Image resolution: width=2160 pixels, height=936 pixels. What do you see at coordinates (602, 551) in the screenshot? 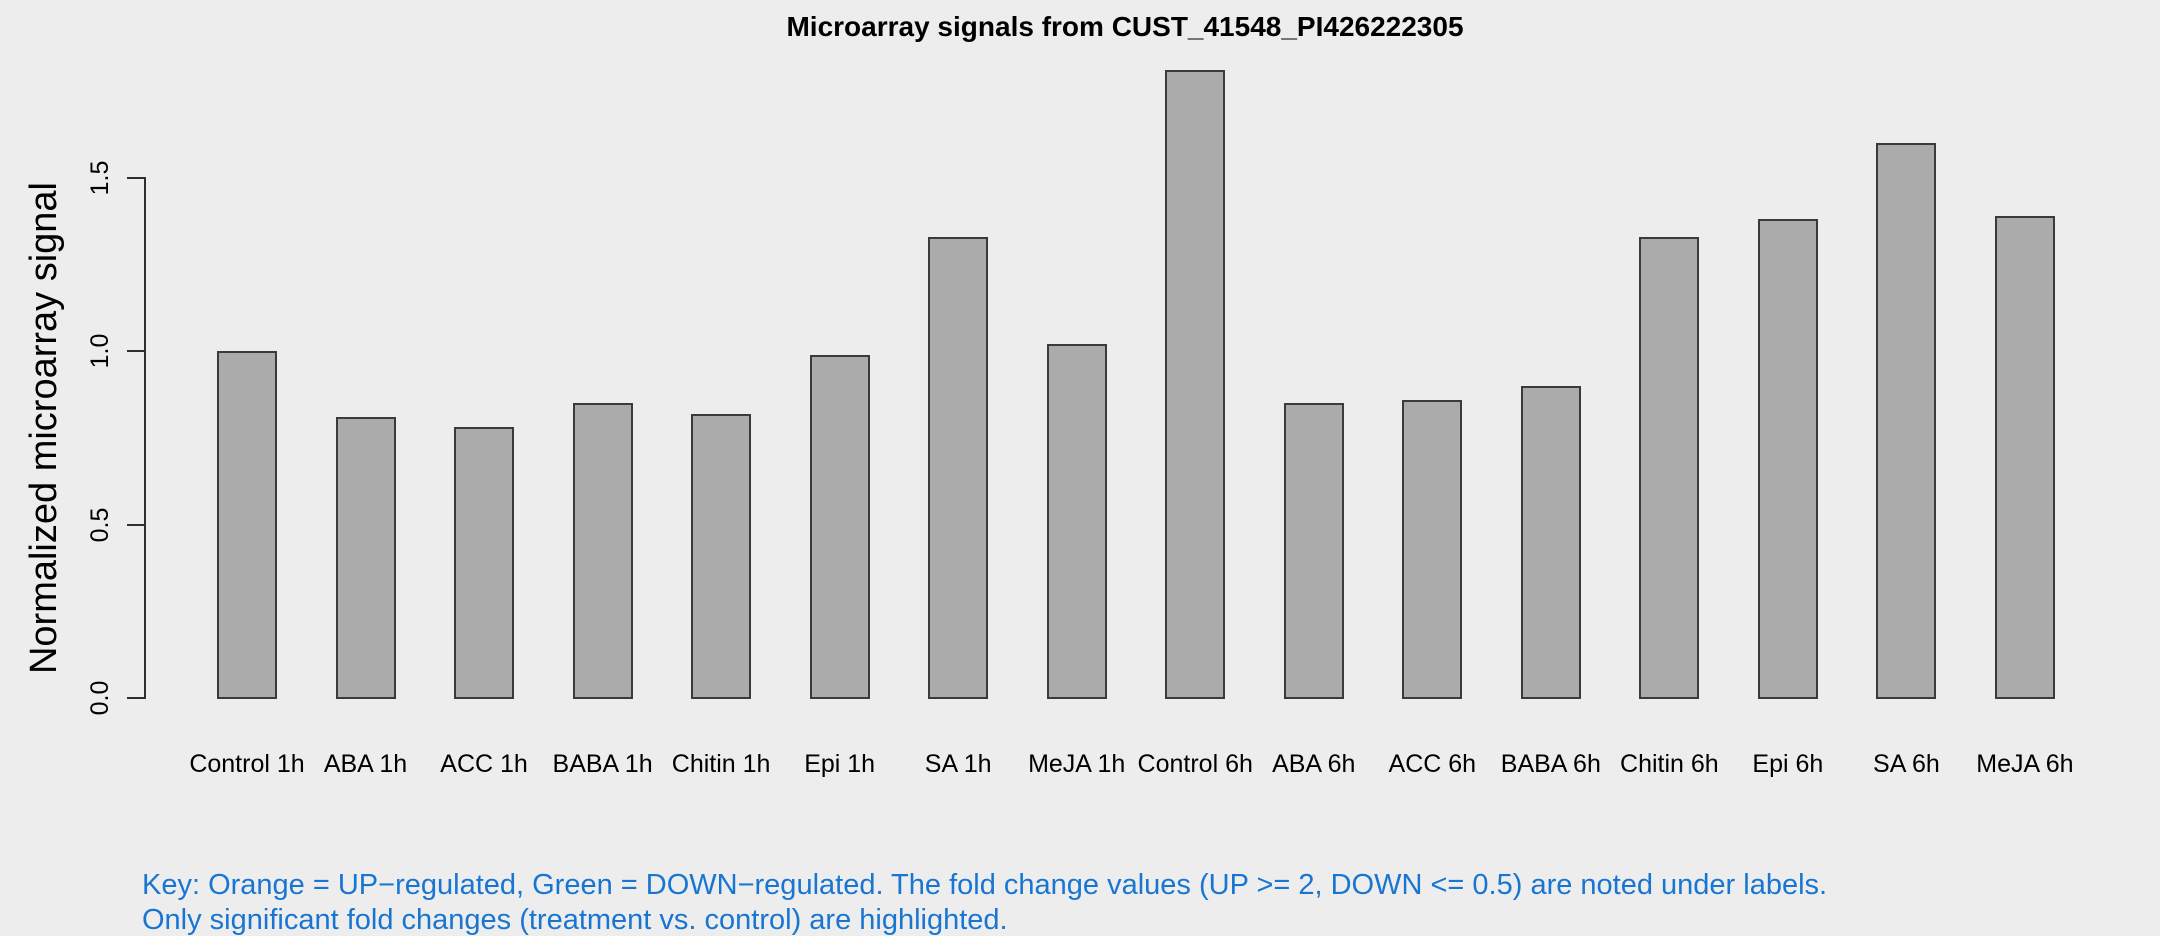
I see `bar-baba-1h` at bounding box center [602, 551].